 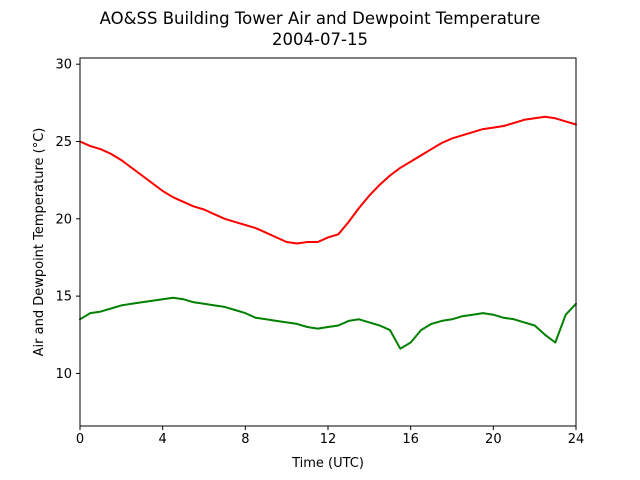 I want to click on x-axis-label: Time (UTC), so click(x=327, y=463).